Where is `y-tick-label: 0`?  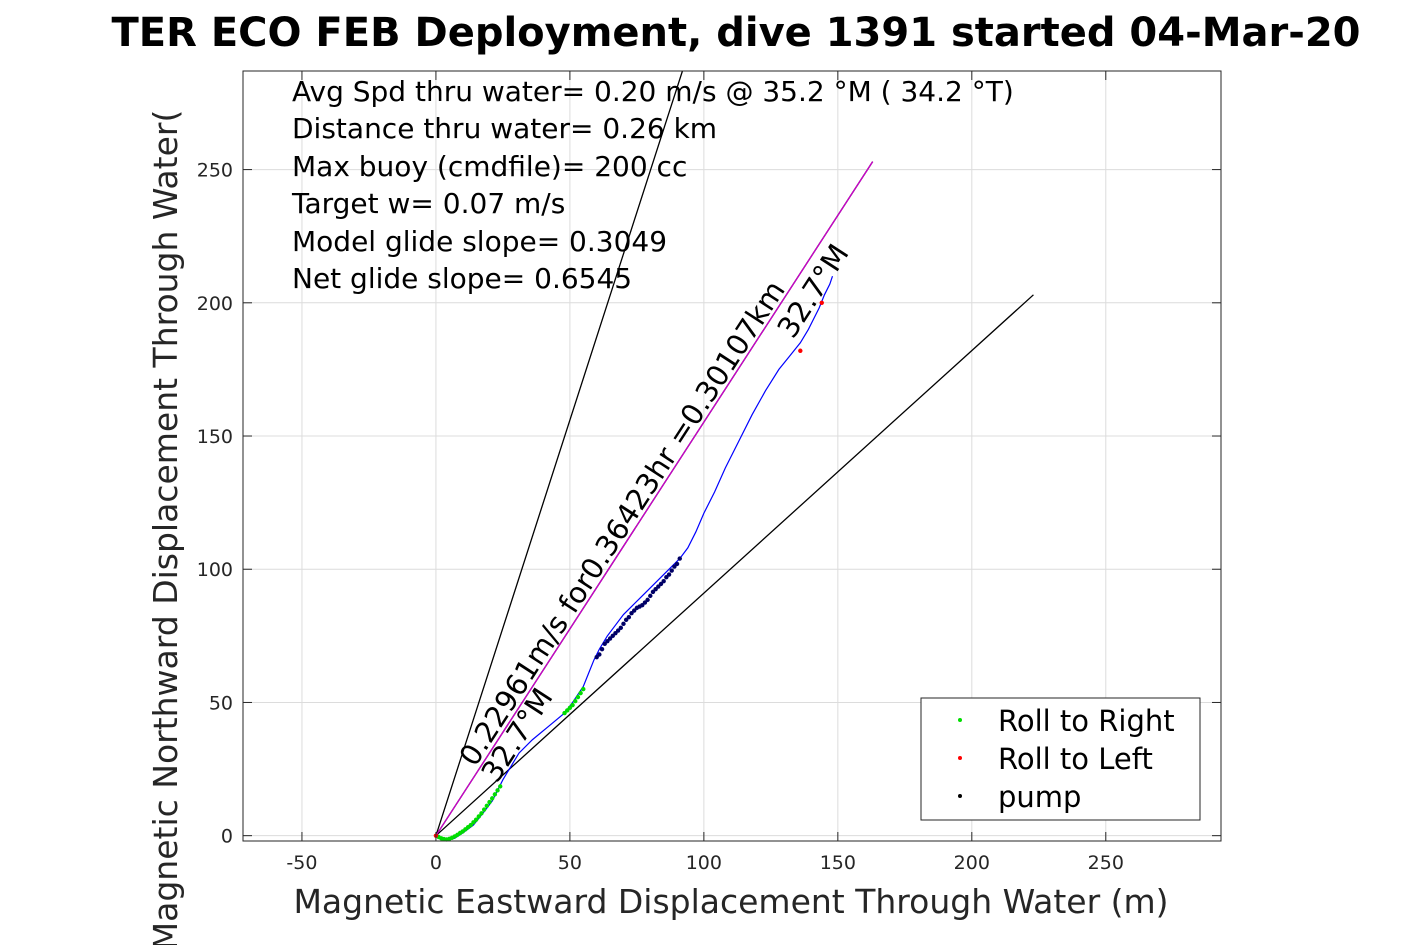
y-tick-label: 0 is located at coordinates (227, 837).